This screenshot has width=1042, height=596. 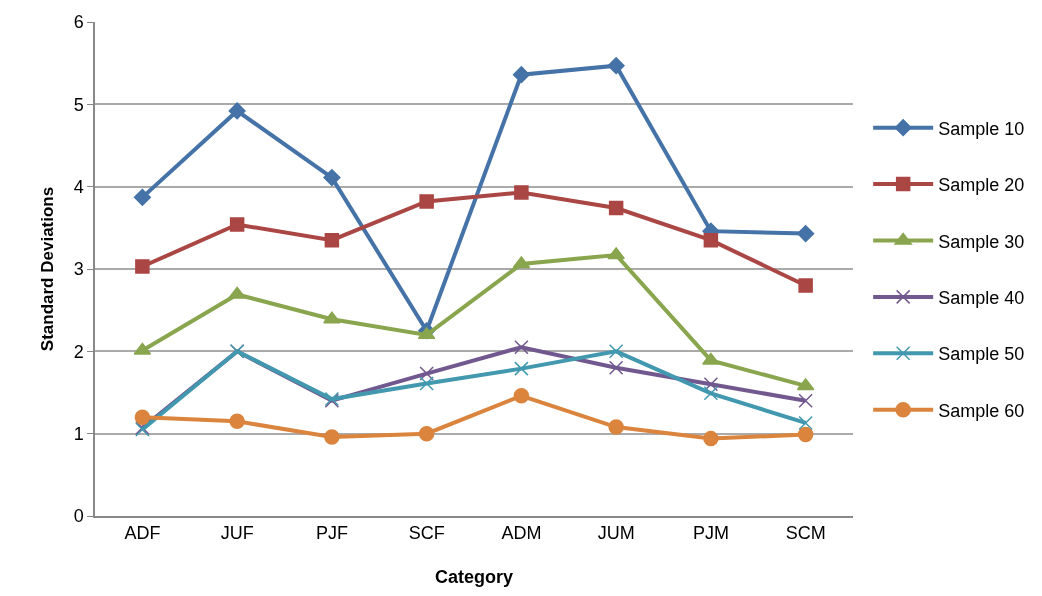 I want to click on x-tick-label: ADM, so click(x=521, y=533).